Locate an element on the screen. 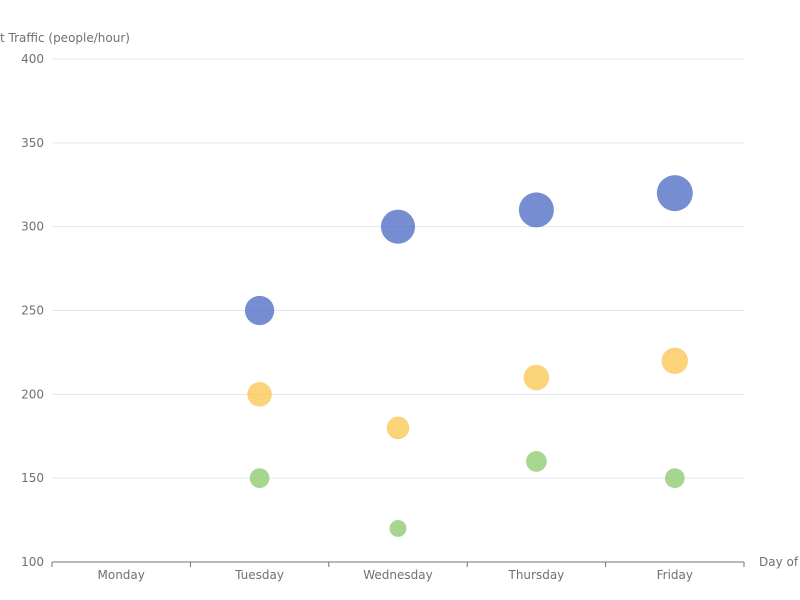 The image size is (800, 600). x-tick-label: Friday is located at coordinates (675, 575).